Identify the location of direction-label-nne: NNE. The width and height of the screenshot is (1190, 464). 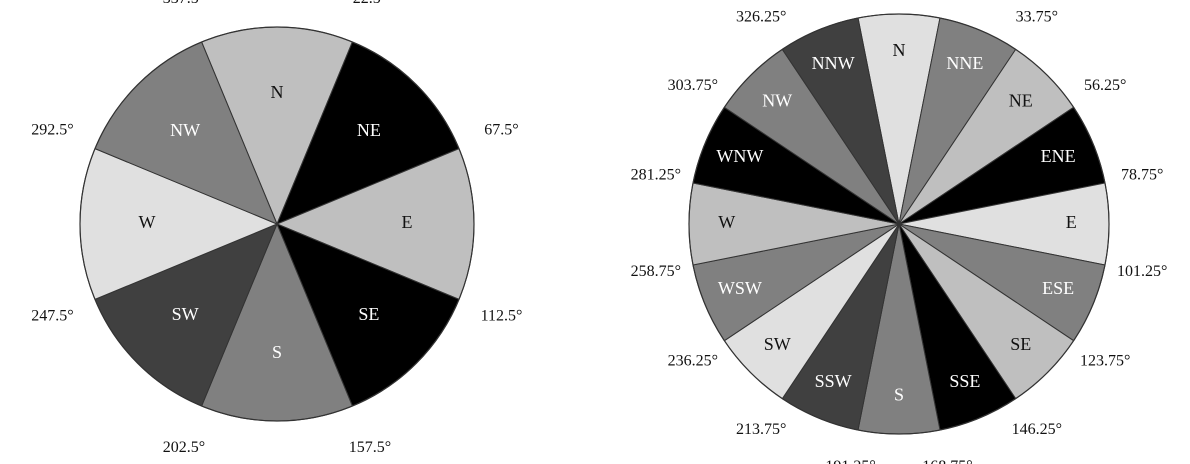
(964, 63).